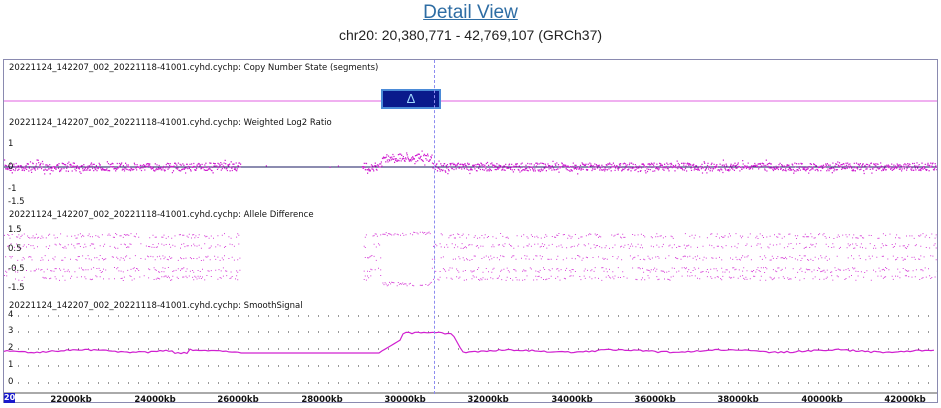 The height and width of the screenshot is (408, 941). I want to click on allele-tick: -1.5, so click(16, 288).